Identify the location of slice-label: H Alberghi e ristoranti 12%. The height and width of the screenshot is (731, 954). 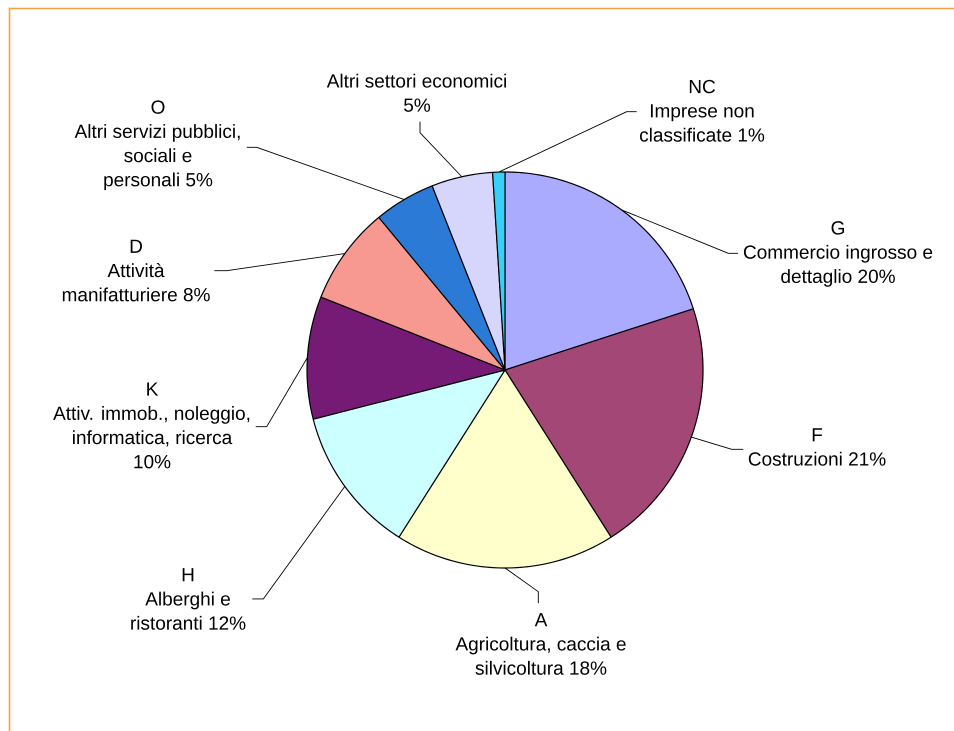
(188, 599).